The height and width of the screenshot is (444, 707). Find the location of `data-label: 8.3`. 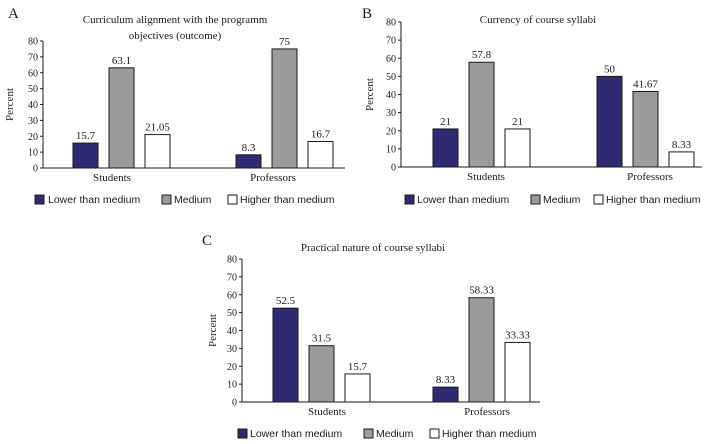

data-label: 8.3 is located at coordinates (249, 148).